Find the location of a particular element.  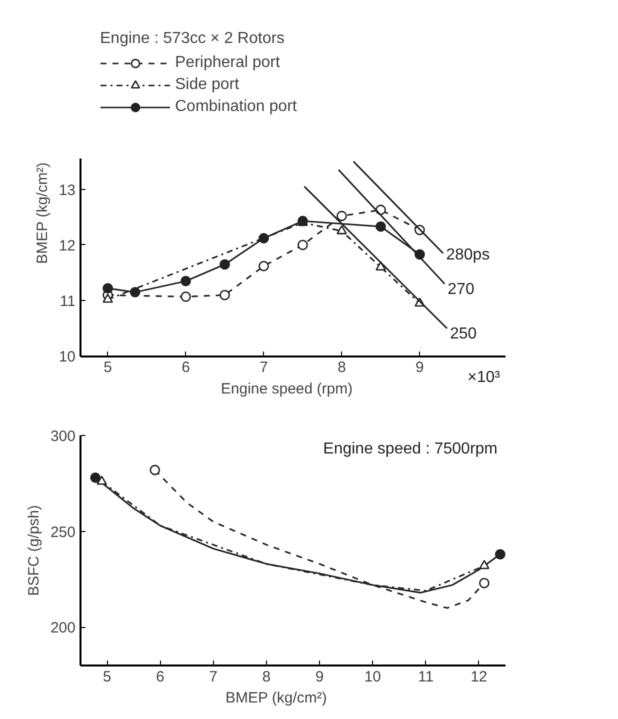

x-axis-title: Engine speed (rpm) is located at coordinates (286, 389).